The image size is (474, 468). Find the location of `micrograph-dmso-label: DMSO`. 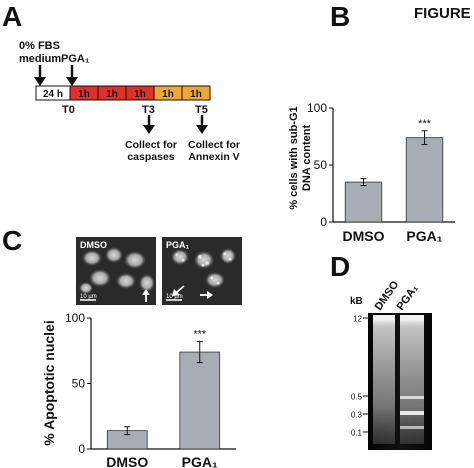

micrograph-dmso-label: DMSO is located at coordinates (93, 245).